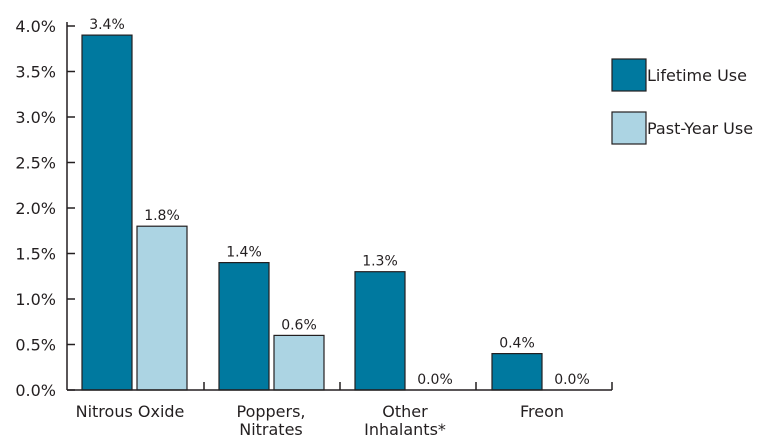 Image resolution: width=772 pixels, height=442 pixels. I want to click on y-tick-label-7: 3.5%, so click(35, 72).